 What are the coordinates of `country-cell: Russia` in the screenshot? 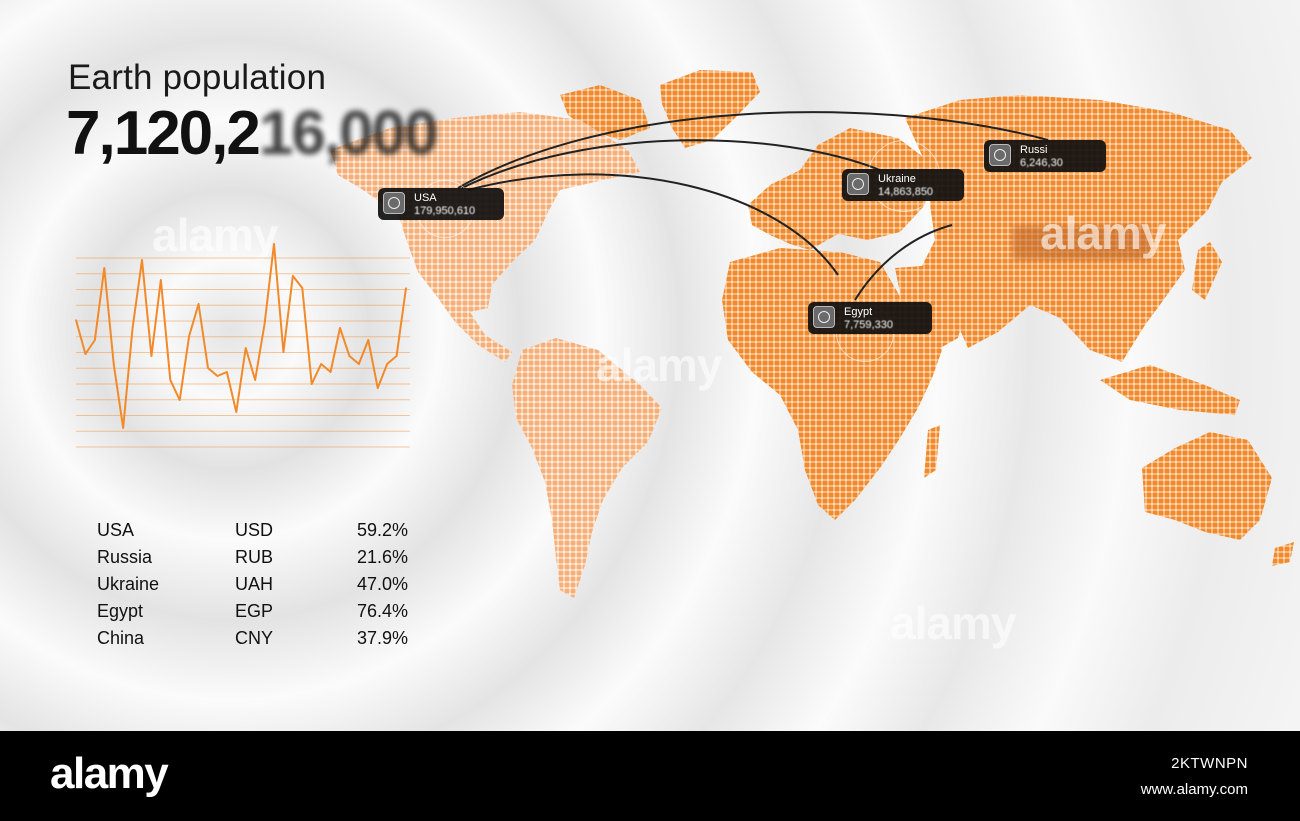 It's located at (125, 557).